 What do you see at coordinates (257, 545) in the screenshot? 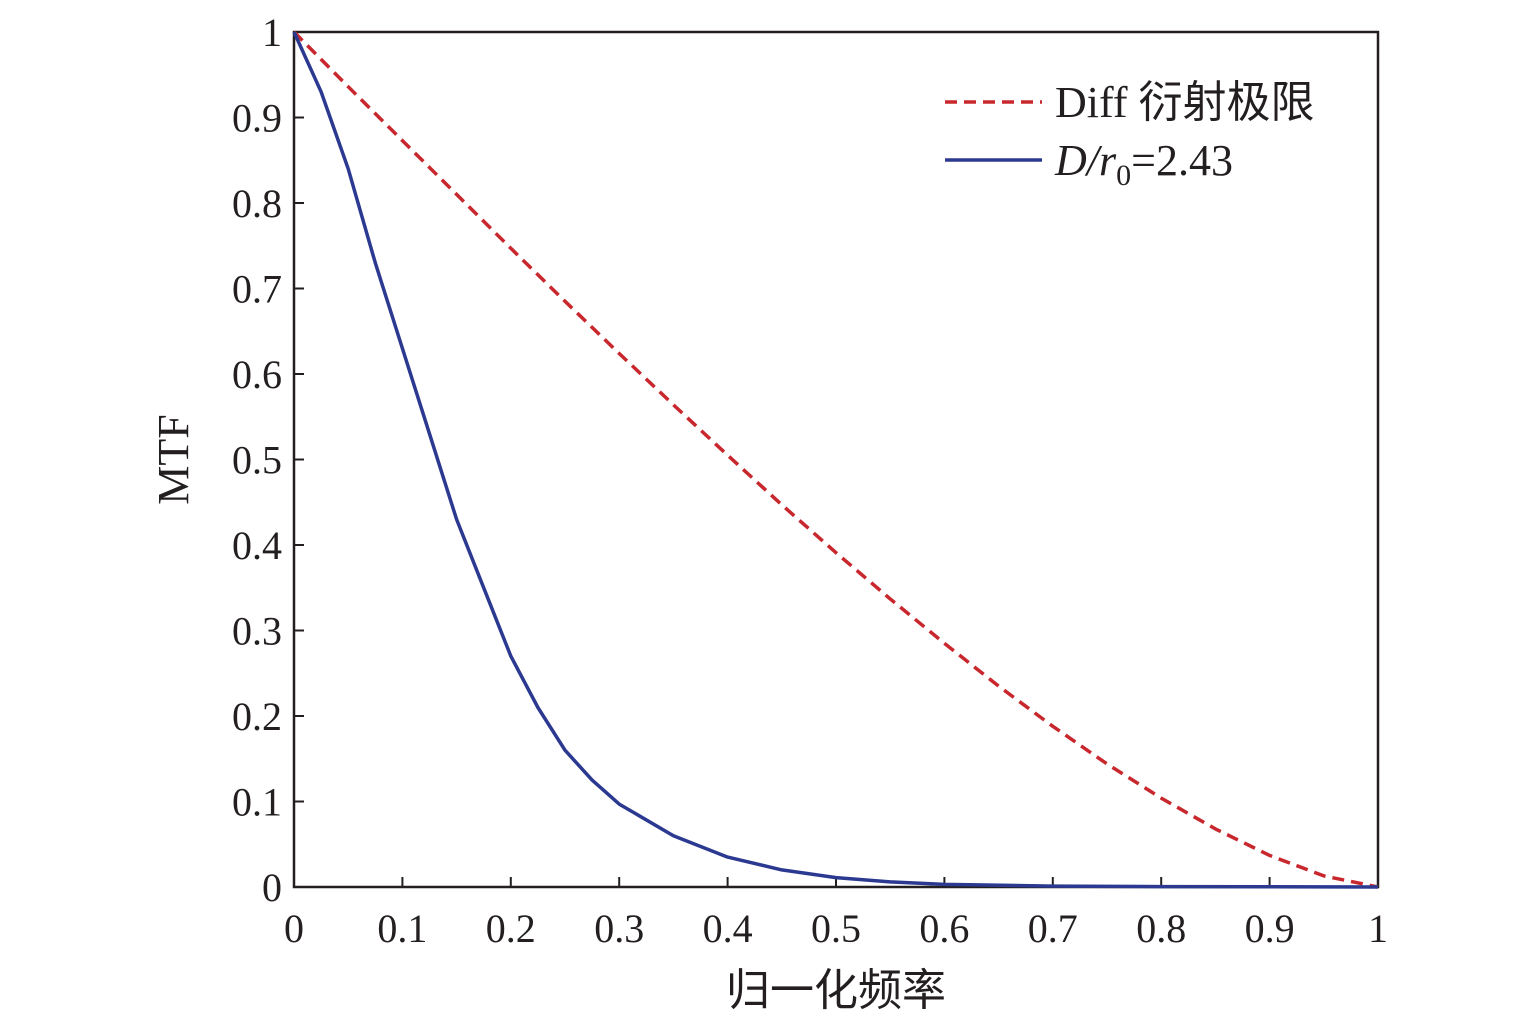
I see `y-tick-label: 0.4` at bounding box center [257, 545].